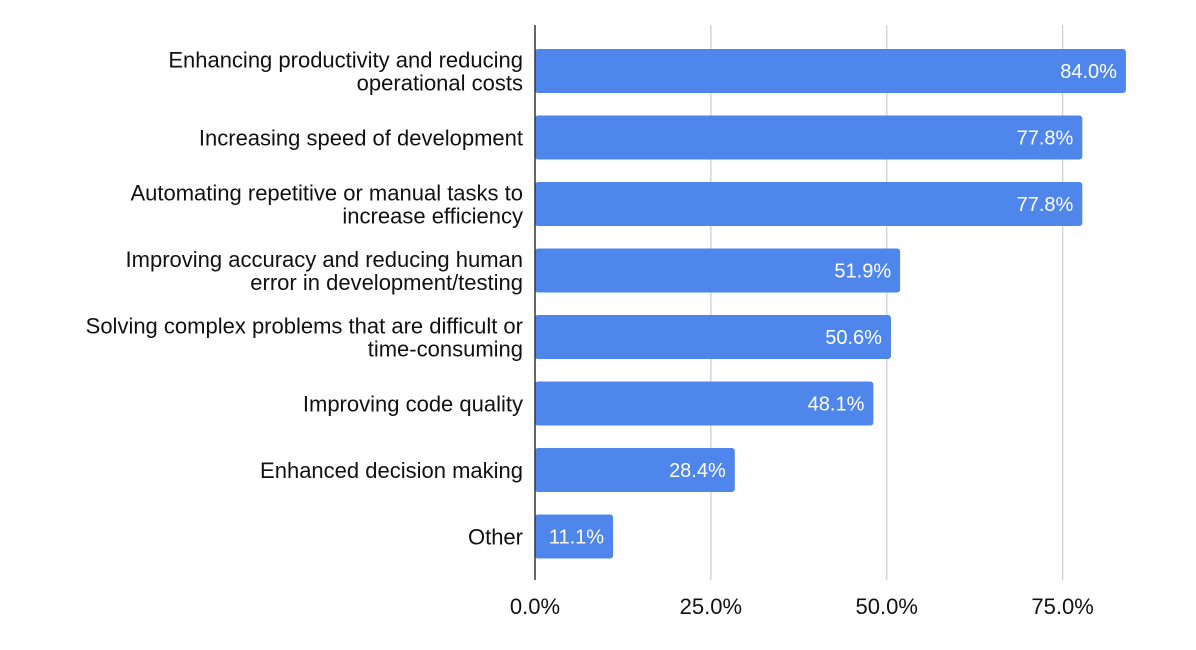 This screenshot has height=650, width=1196. What do you see at coordinates (495, 537) in the screenshot?
I see `category-label-7: Other` at bounding box center [495, 537].